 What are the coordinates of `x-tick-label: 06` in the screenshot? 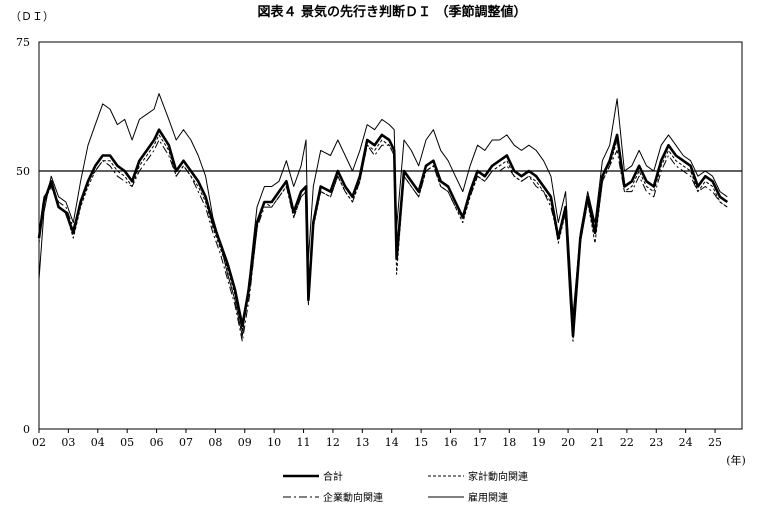 It's located at (157, 442).